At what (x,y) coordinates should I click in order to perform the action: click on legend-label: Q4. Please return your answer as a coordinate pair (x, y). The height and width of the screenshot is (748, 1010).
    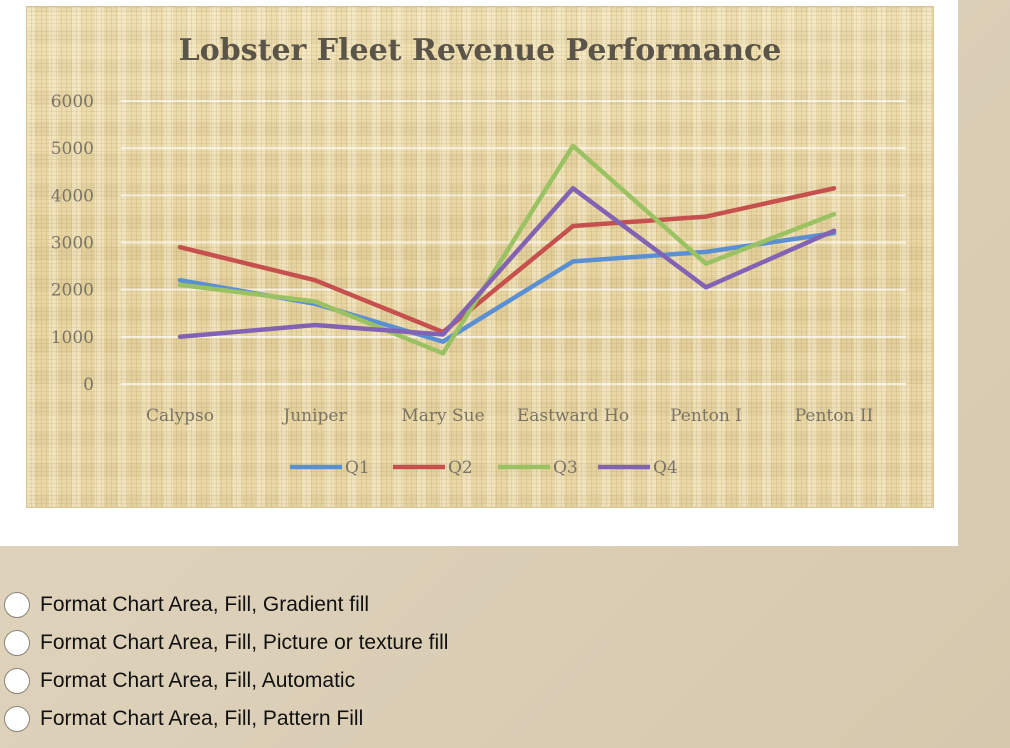
    Looking at the image, I should click on (665, 468).